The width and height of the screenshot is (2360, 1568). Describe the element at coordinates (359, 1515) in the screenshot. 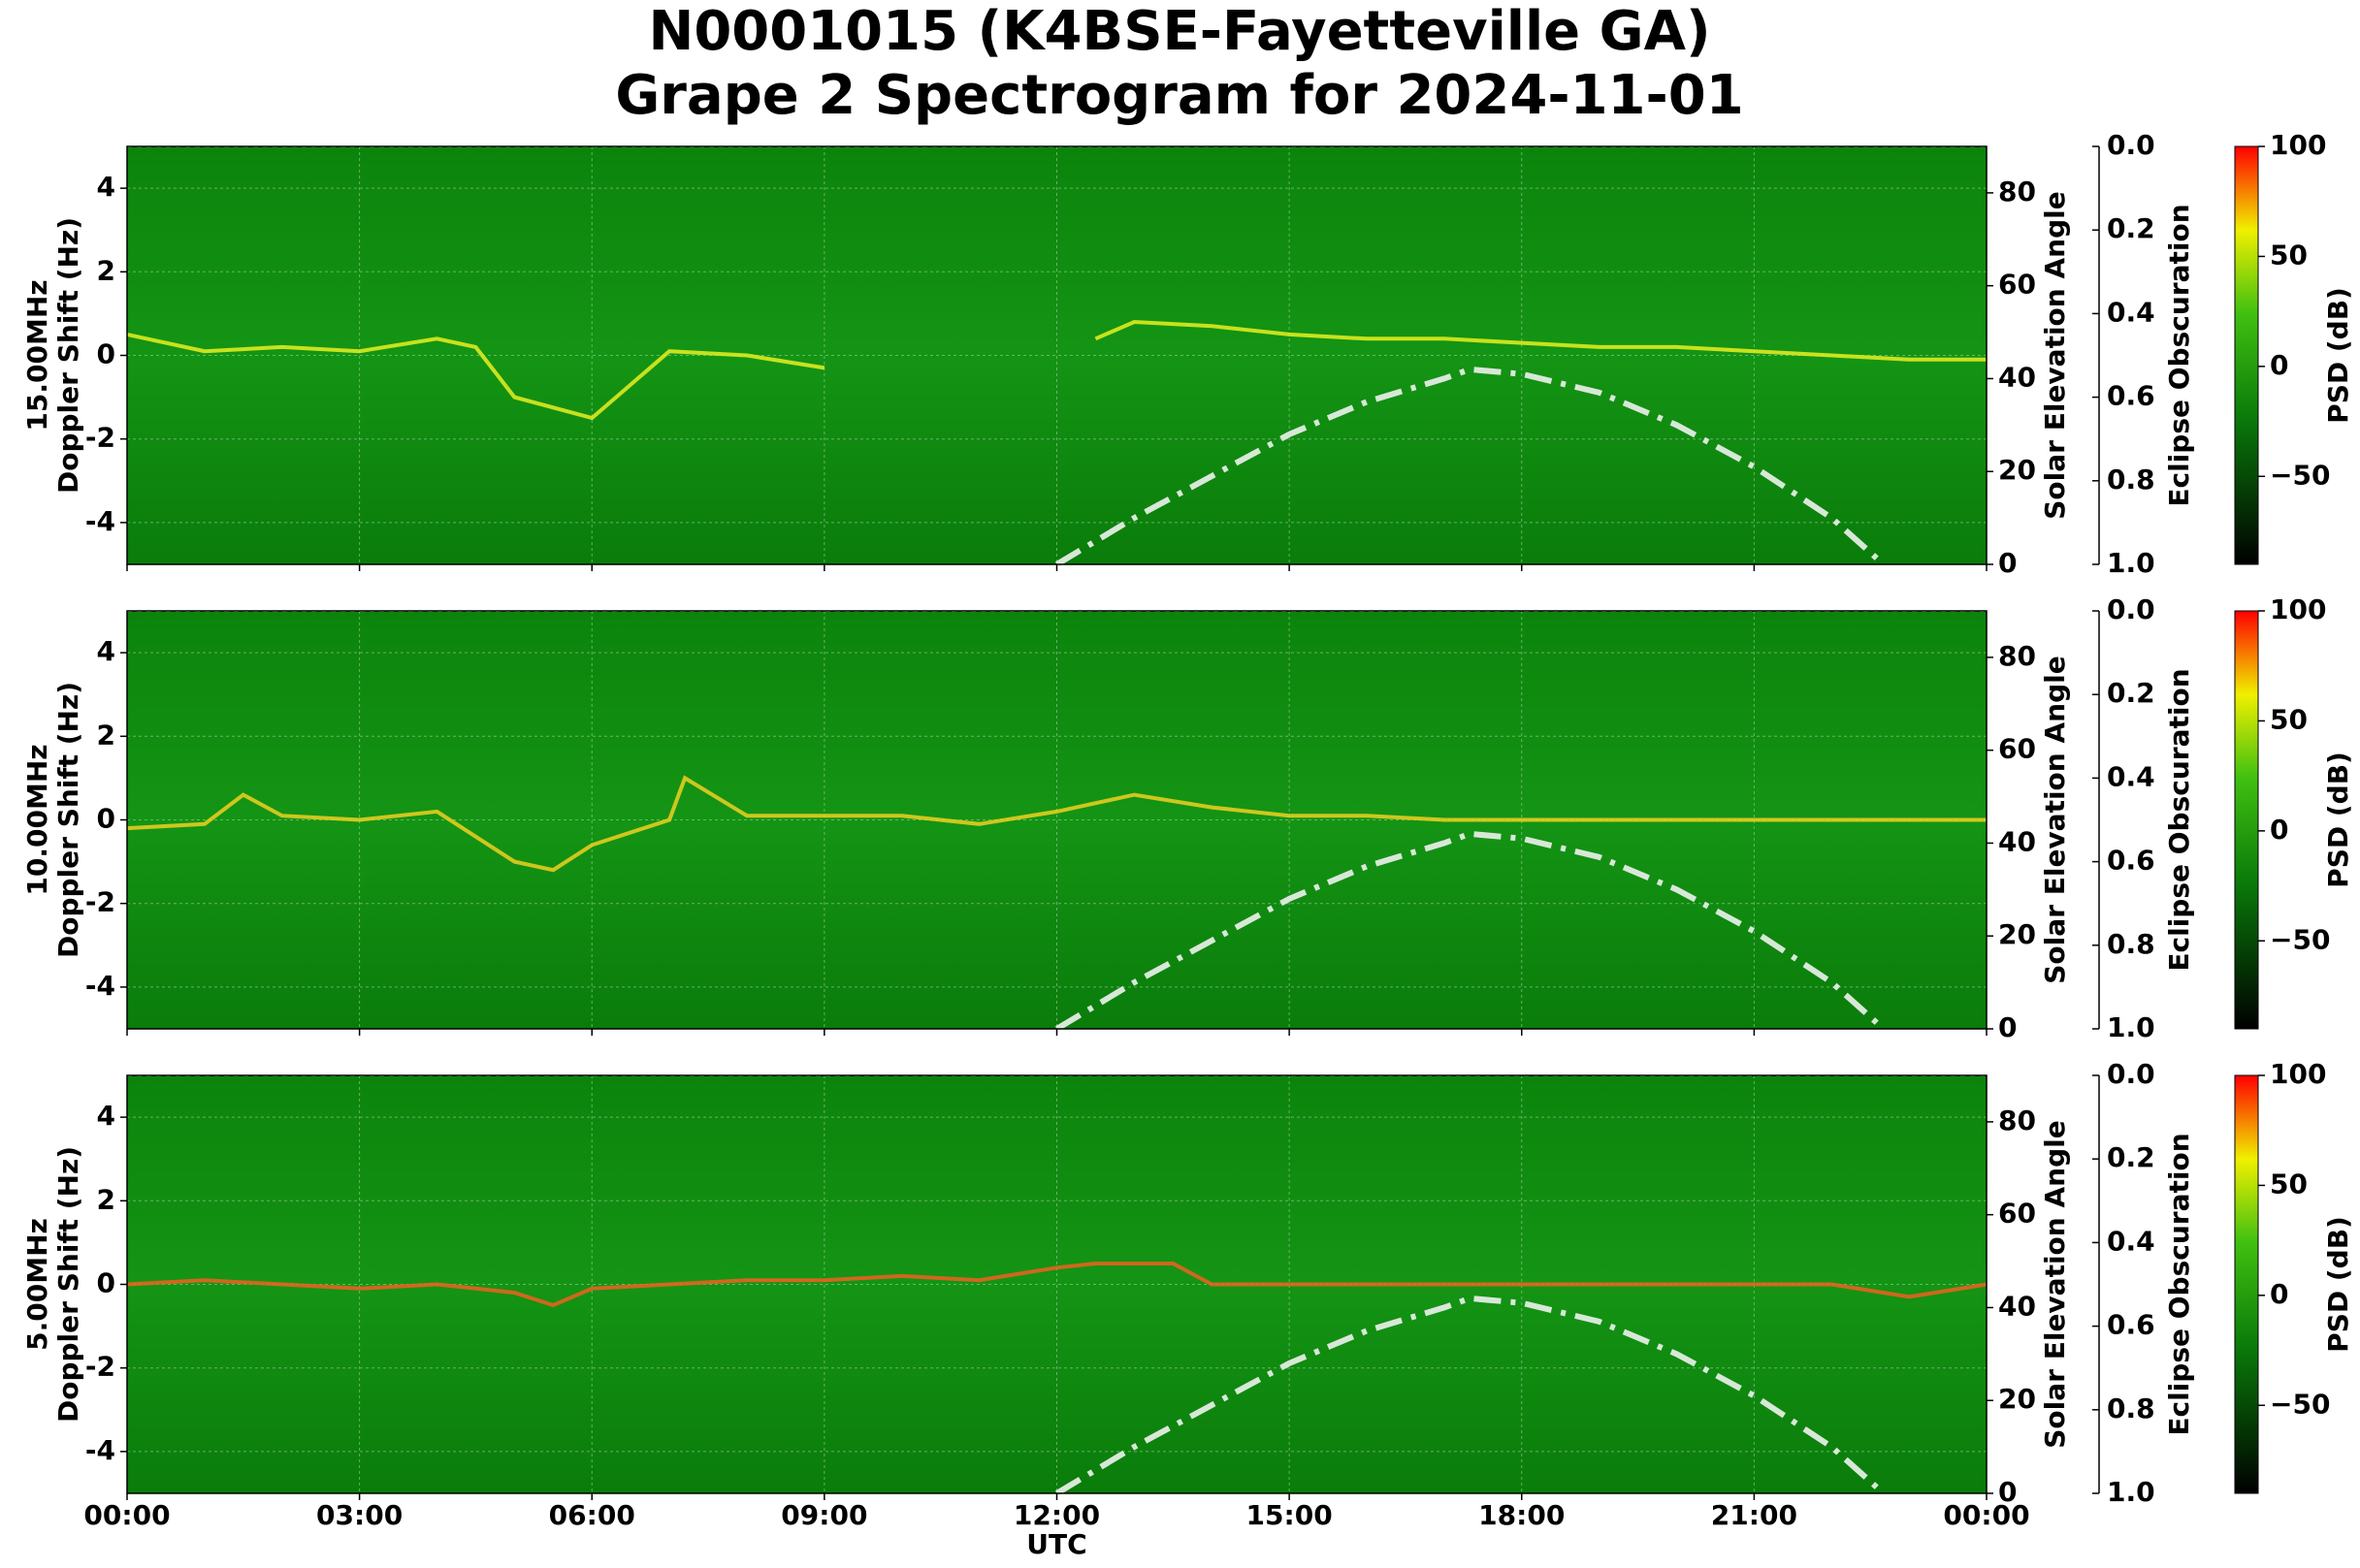

I see `x-tick-label: 03:00` at that location.